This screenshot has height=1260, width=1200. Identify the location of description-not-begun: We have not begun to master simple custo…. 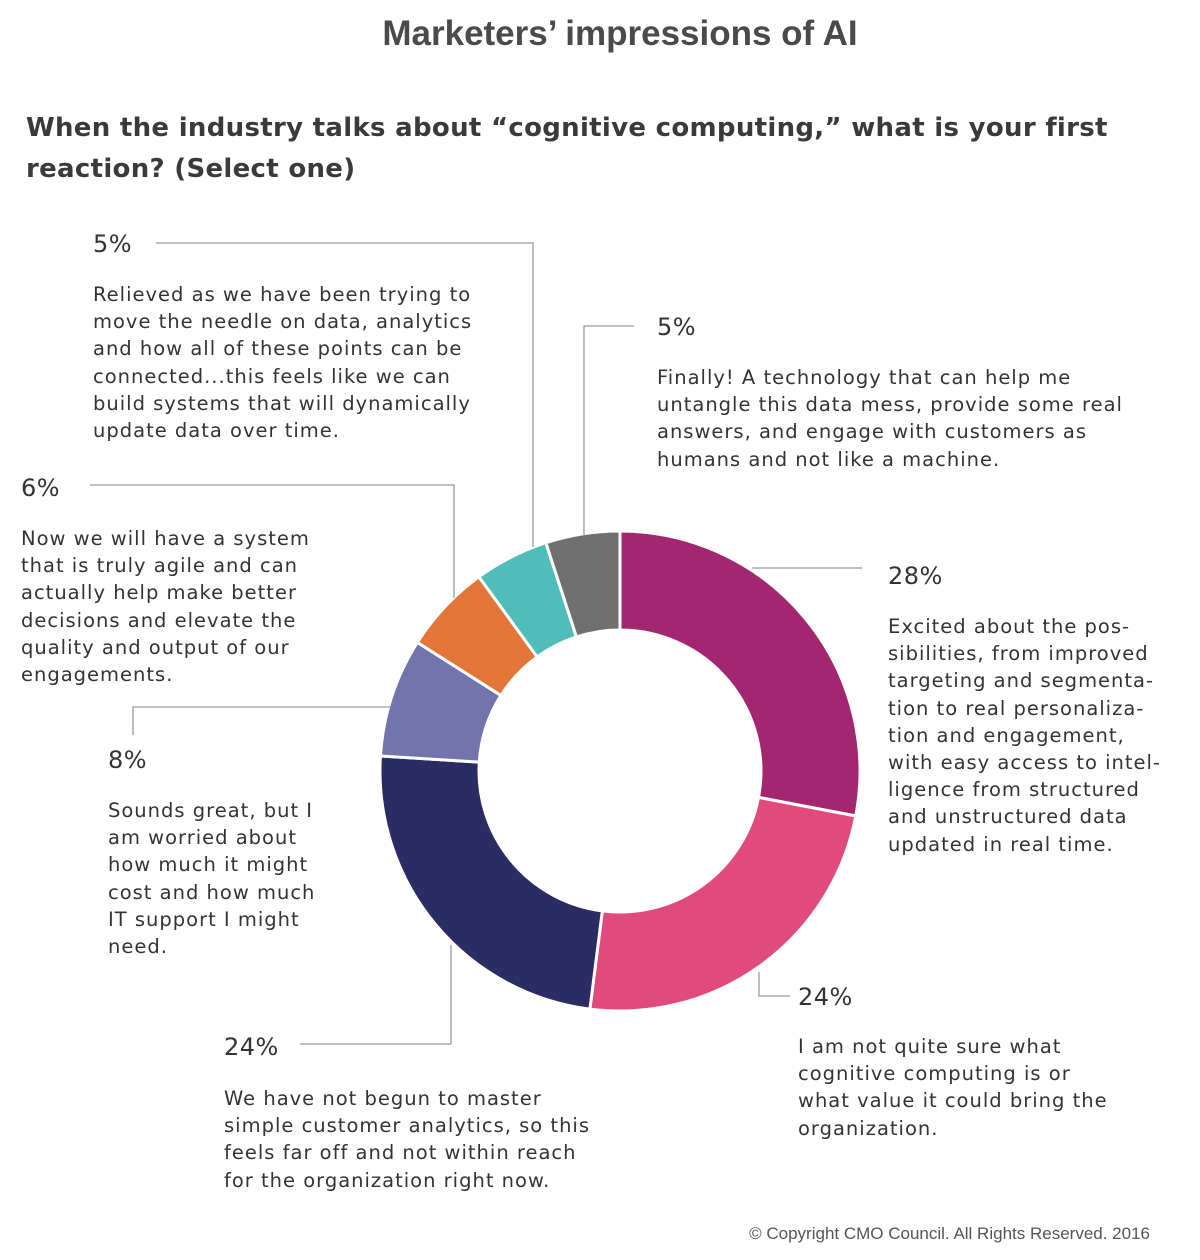
(407, 1139).